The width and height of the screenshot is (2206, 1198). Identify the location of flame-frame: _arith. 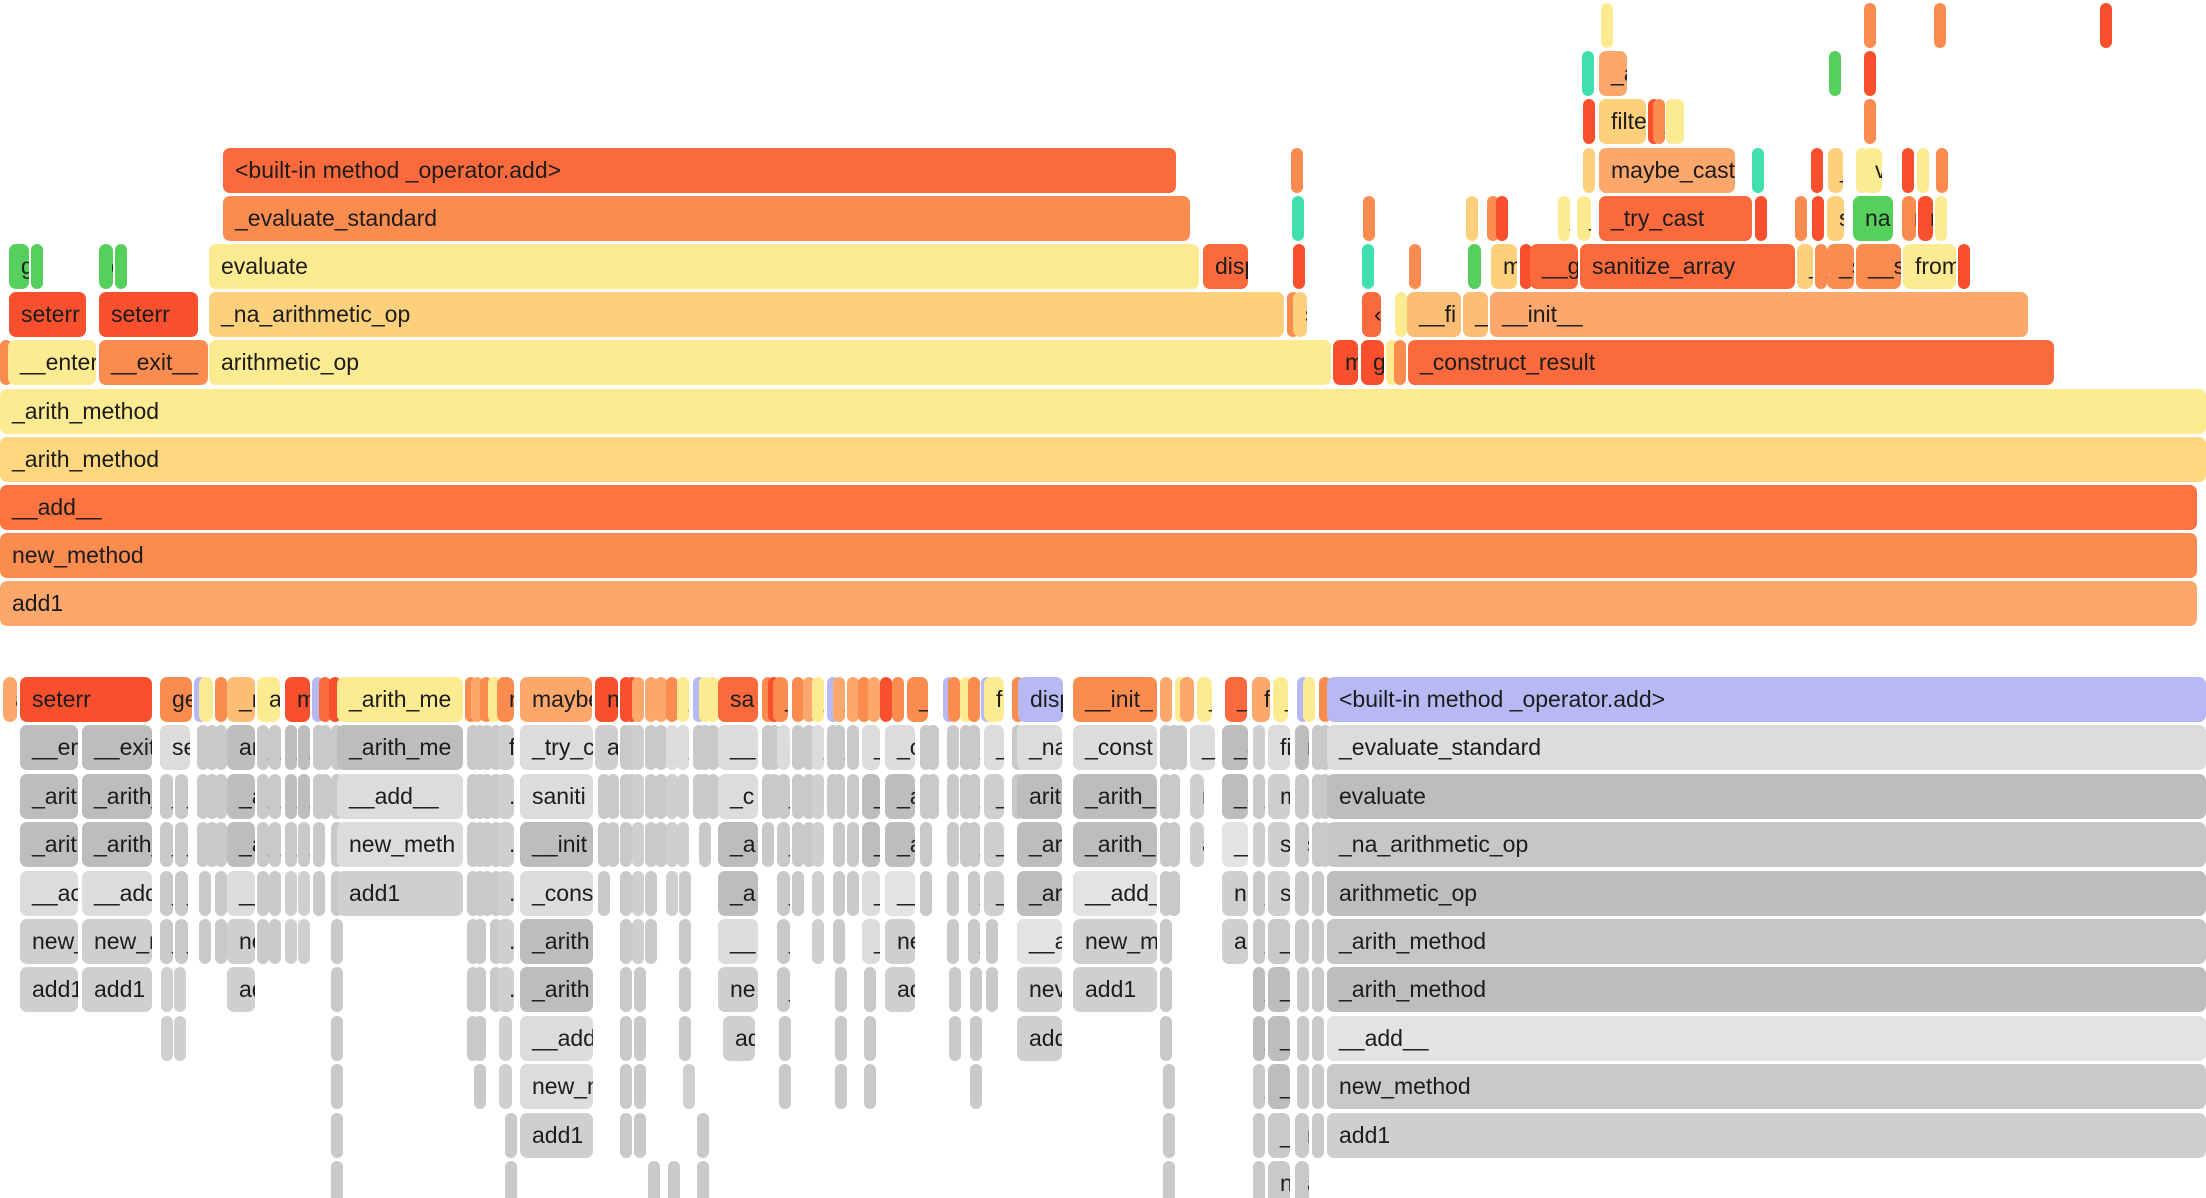
(556, 941).